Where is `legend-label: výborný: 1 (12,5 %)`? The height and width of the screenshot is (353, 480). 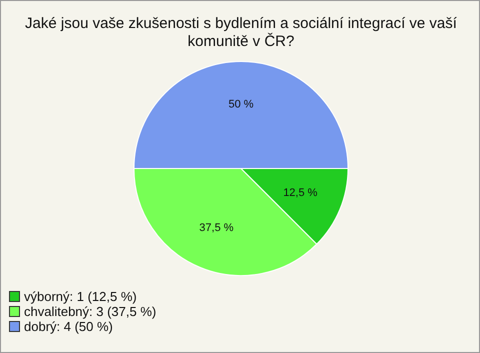
legend-label: výborný: 1 (12,5 %) is located at coordinates (80, 296).